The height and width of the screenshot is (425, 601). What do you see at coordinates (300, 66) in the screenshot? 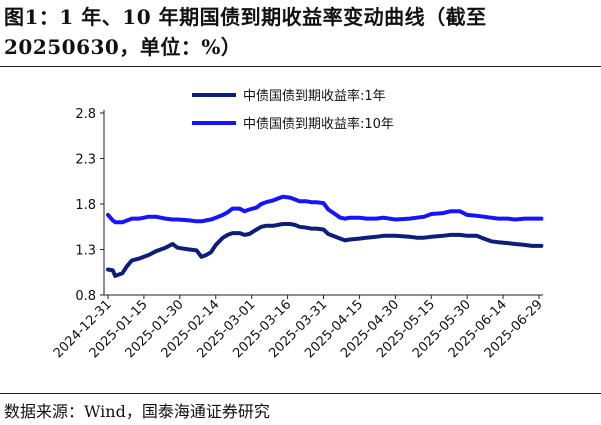
I see `top-rule` at bounding box center [300, 66].